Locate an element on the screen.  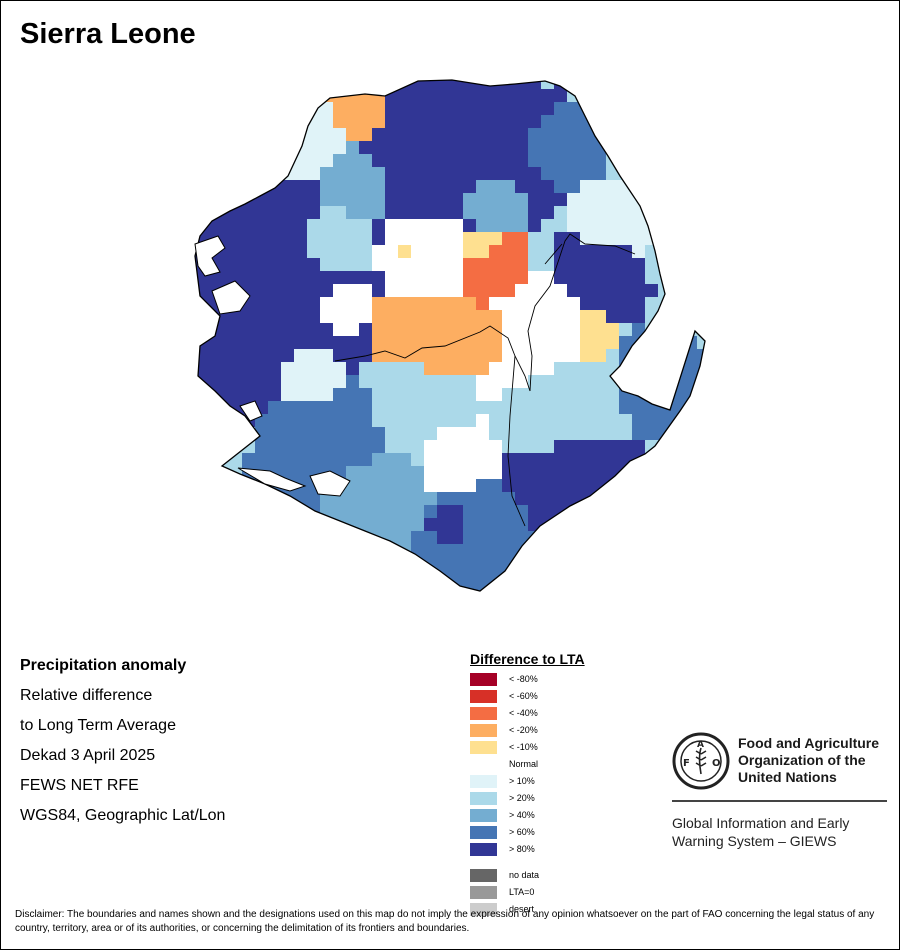
legend-title: Difference to LTA is located at coordinates (527, 659).